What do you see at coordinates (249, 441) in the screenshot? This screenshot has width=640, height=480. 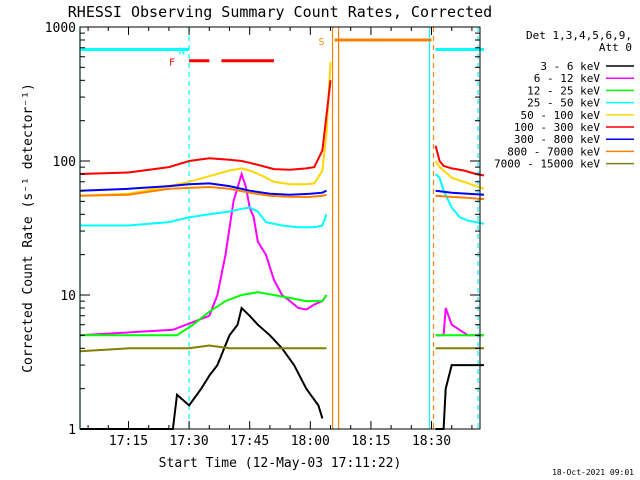 I see `x-tick-label: 17:45` at bounding box center [249, 441].